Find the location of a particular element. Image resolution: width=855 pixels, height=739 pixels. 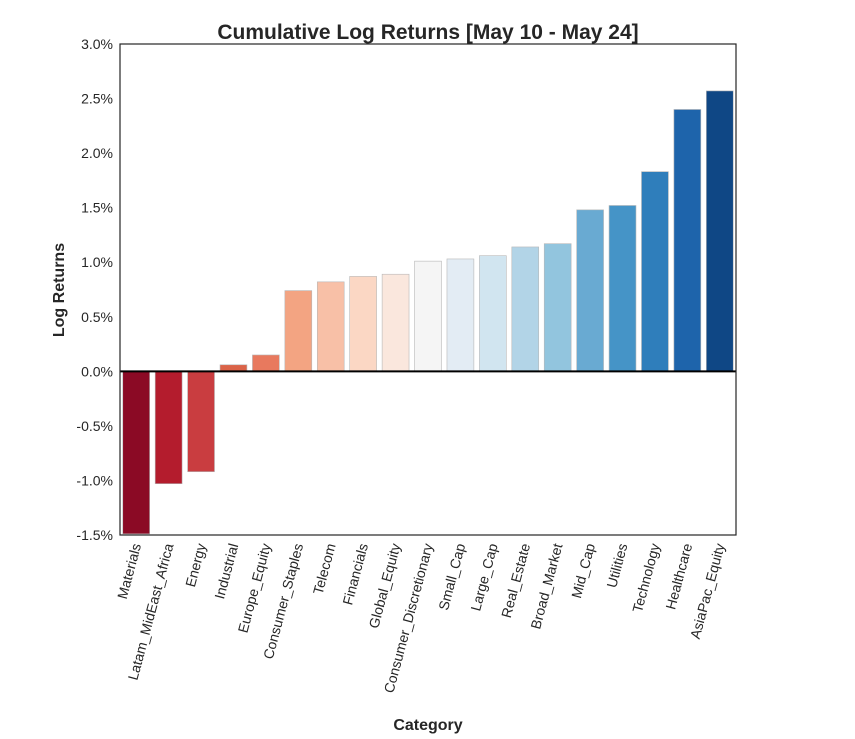

x-tick-label: Utilities is located at coordinates (616, 566).